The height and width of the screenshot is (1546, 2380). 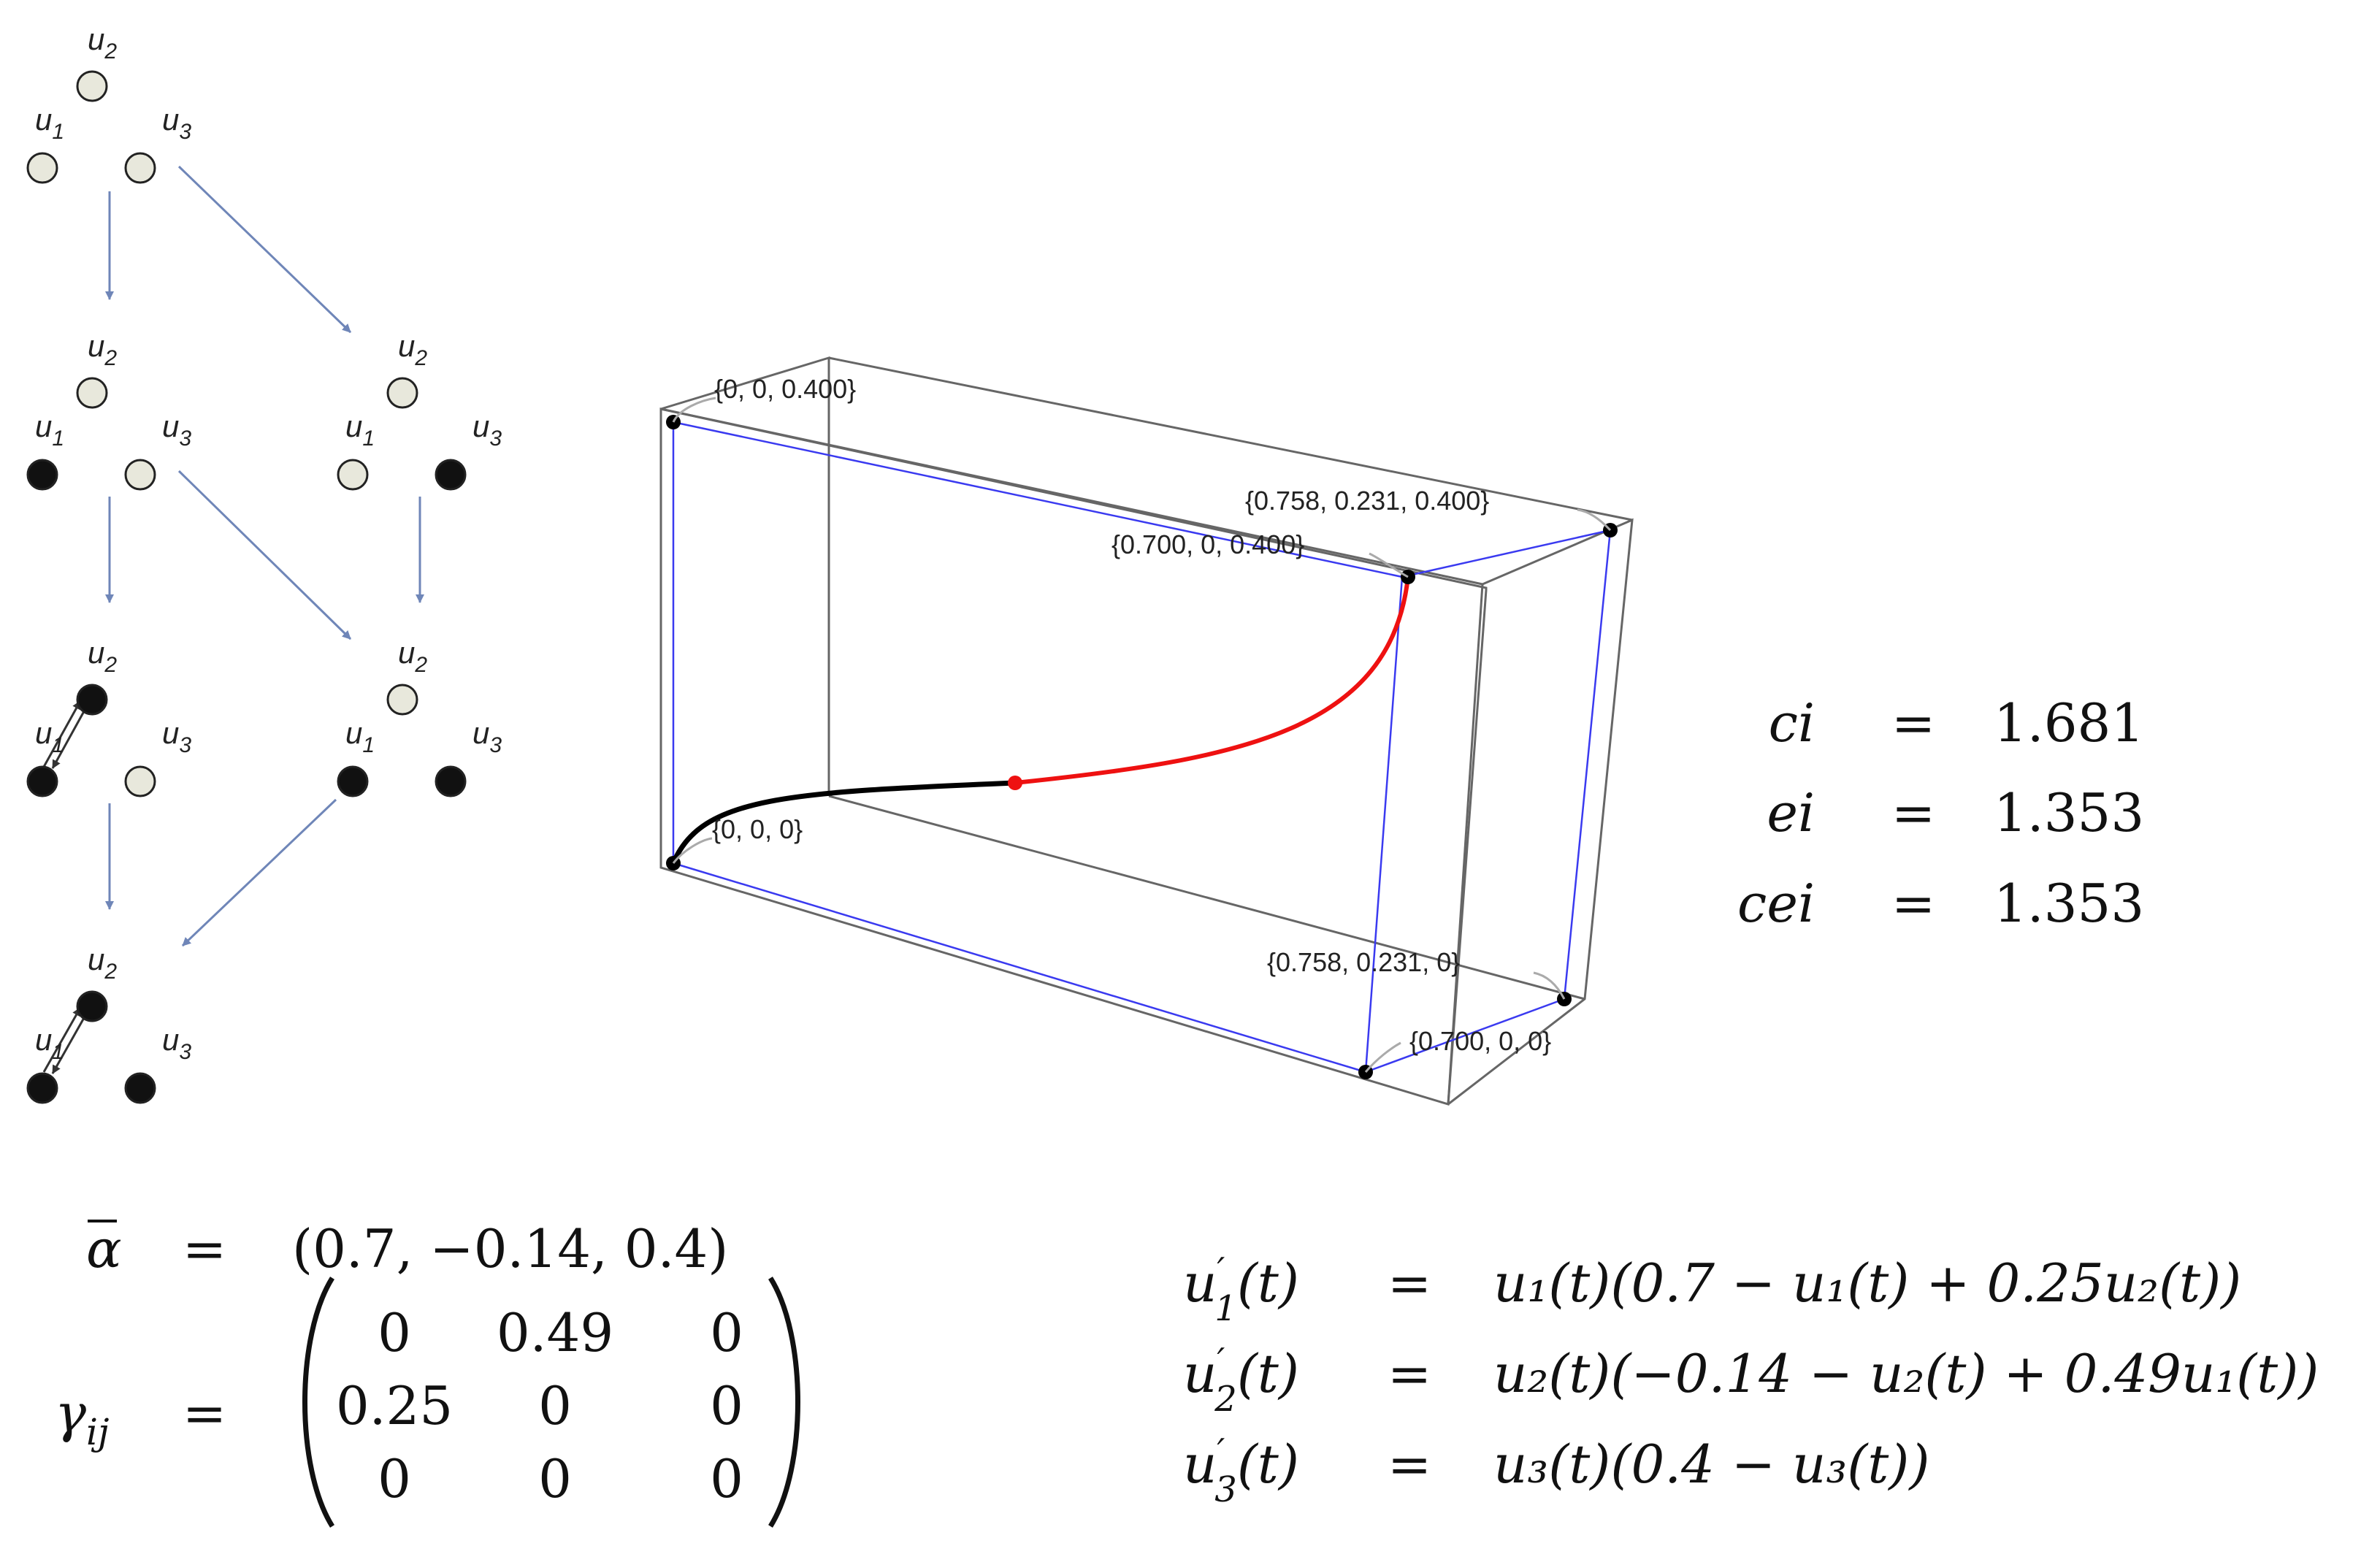 What do you see at coordinates (1241, 1380) in the screenshot?
I see `ode-lhs: u′ 2(t)` at bounding box center [1241, 1380].